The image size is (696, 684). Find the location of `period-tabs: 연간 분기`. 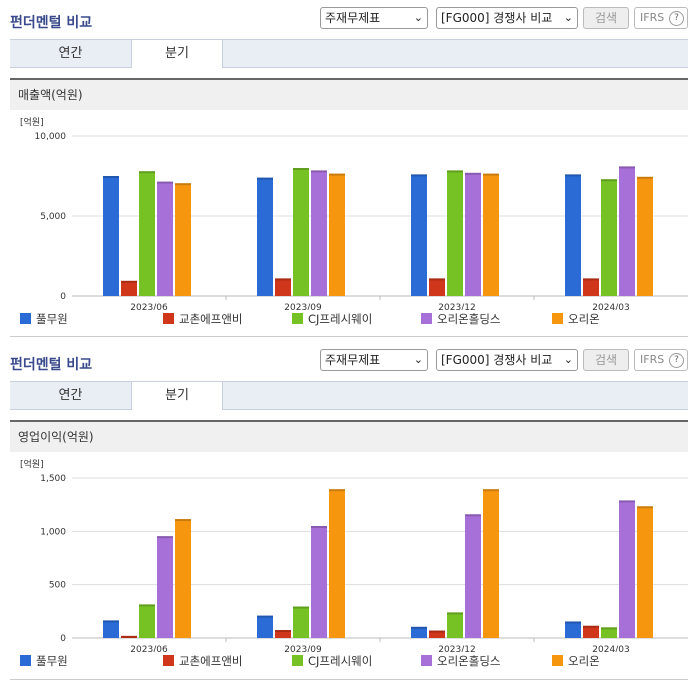

period-tabs: 연간 분기 is located at coordinates (349, 395).